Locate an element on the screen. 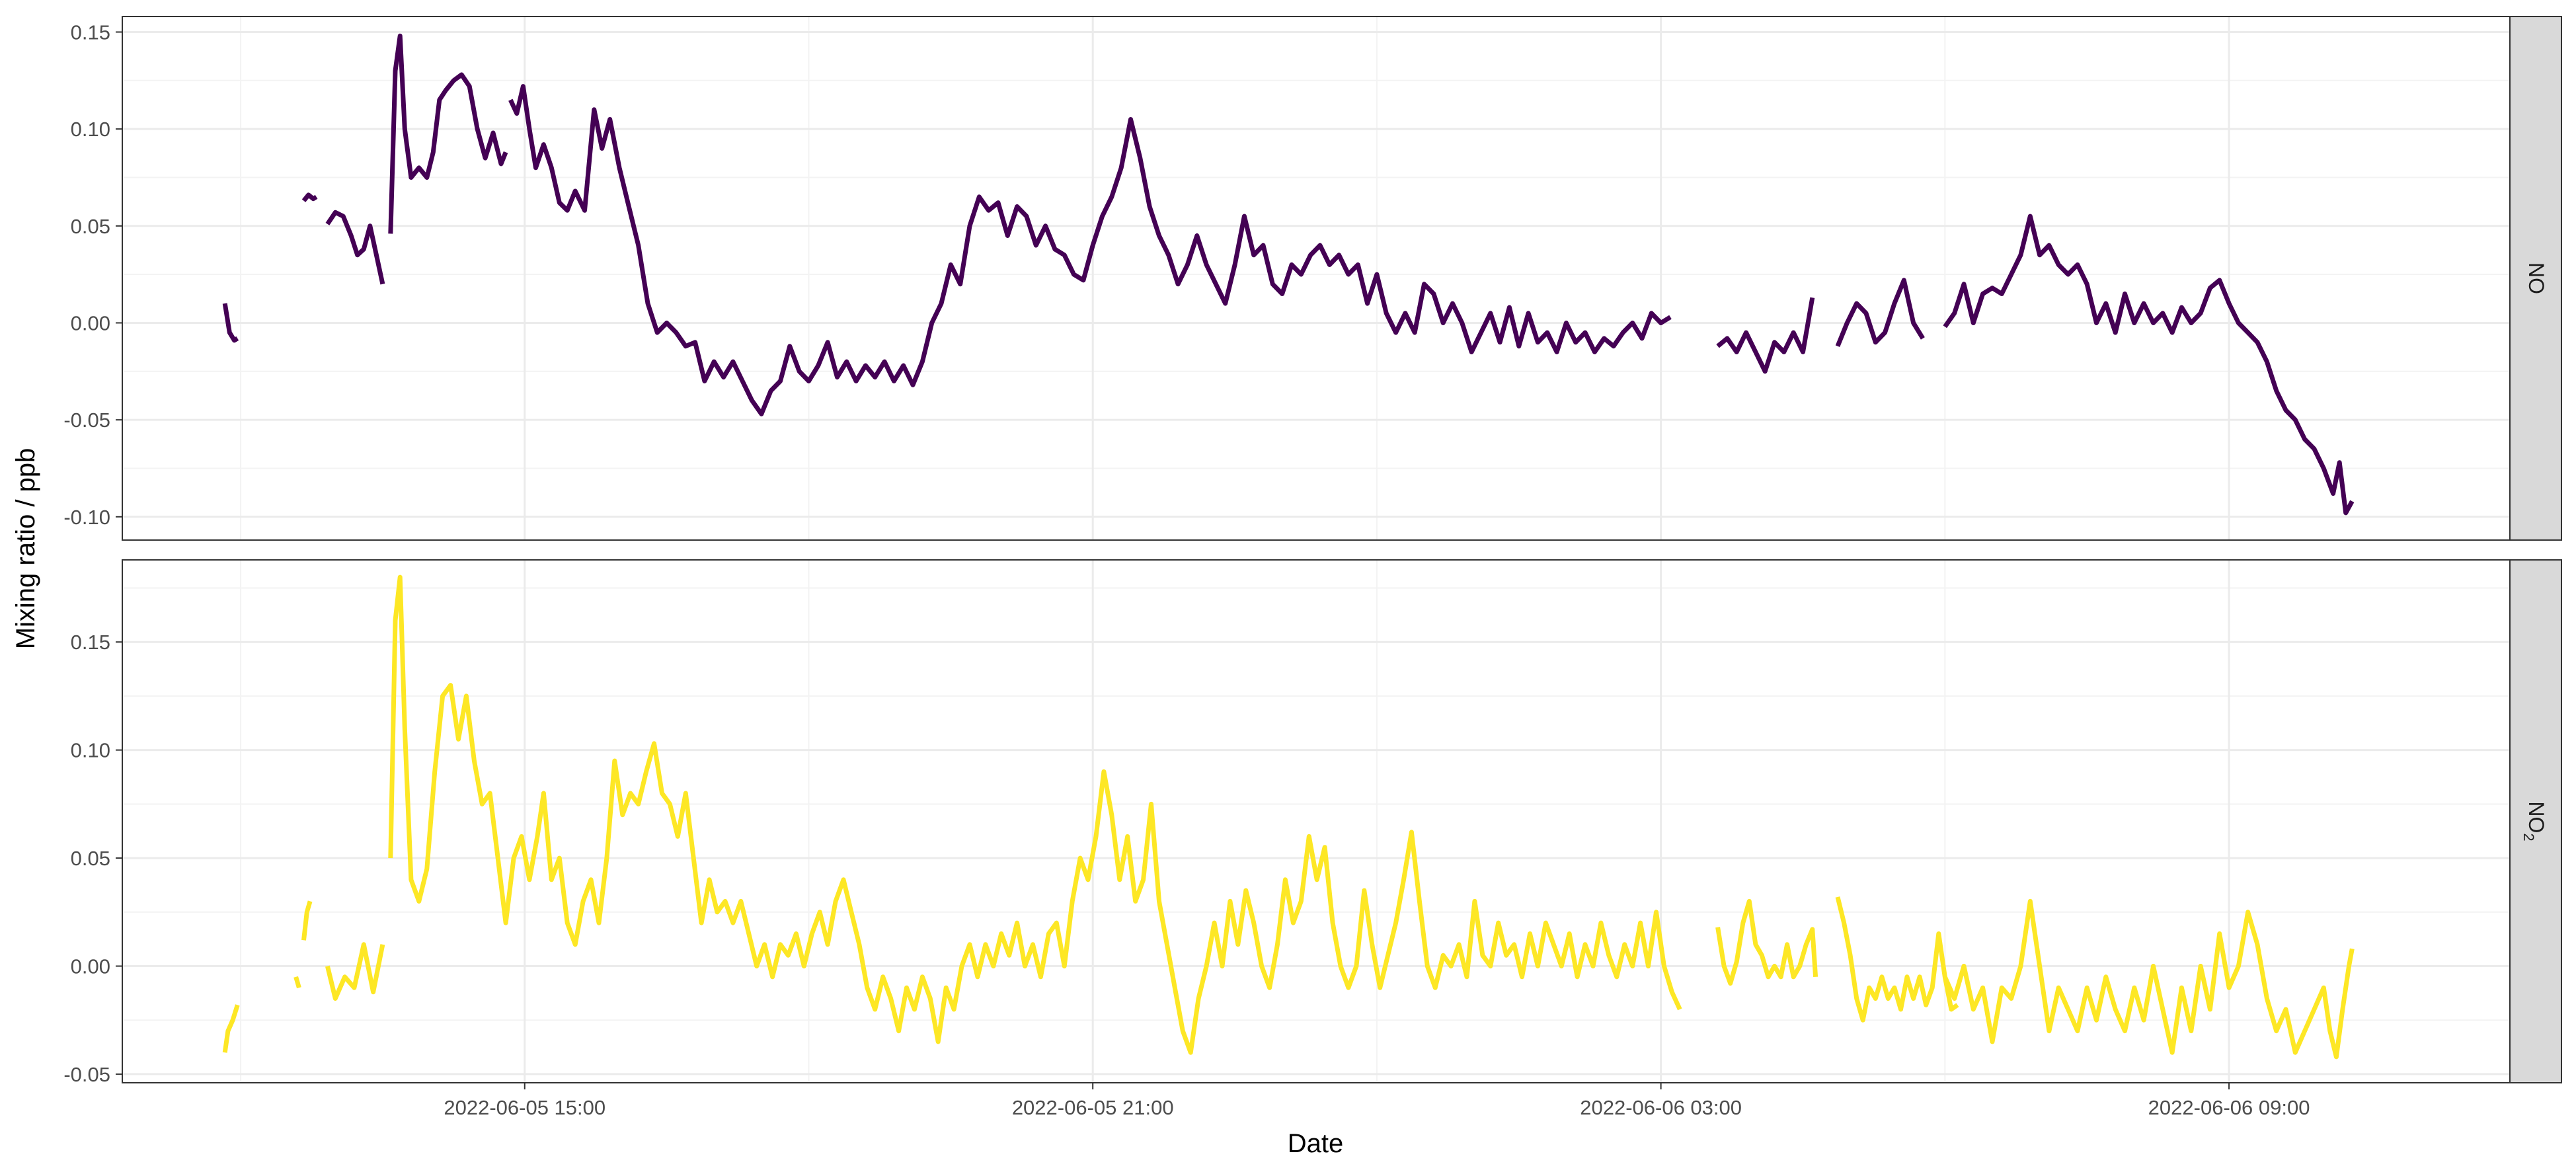 The height and width of the screenshot is (1174, 2576). facet-strip-label: NO2 is located at coordinates (2534, 821).